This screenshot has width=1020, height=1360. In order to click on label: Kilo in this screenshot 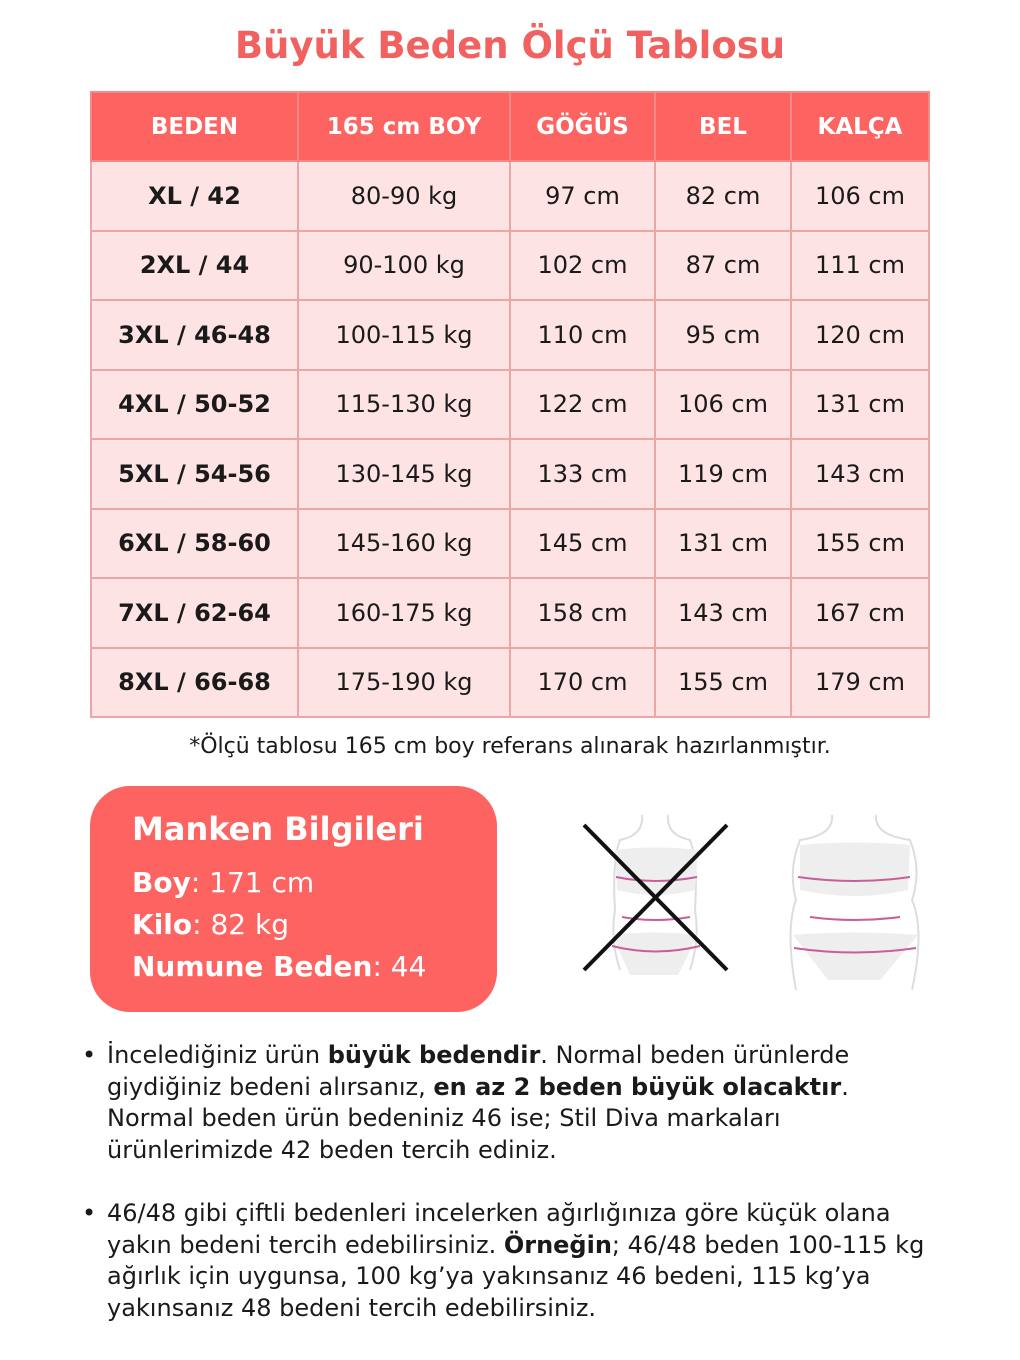, I will do `click(162, 924)`.